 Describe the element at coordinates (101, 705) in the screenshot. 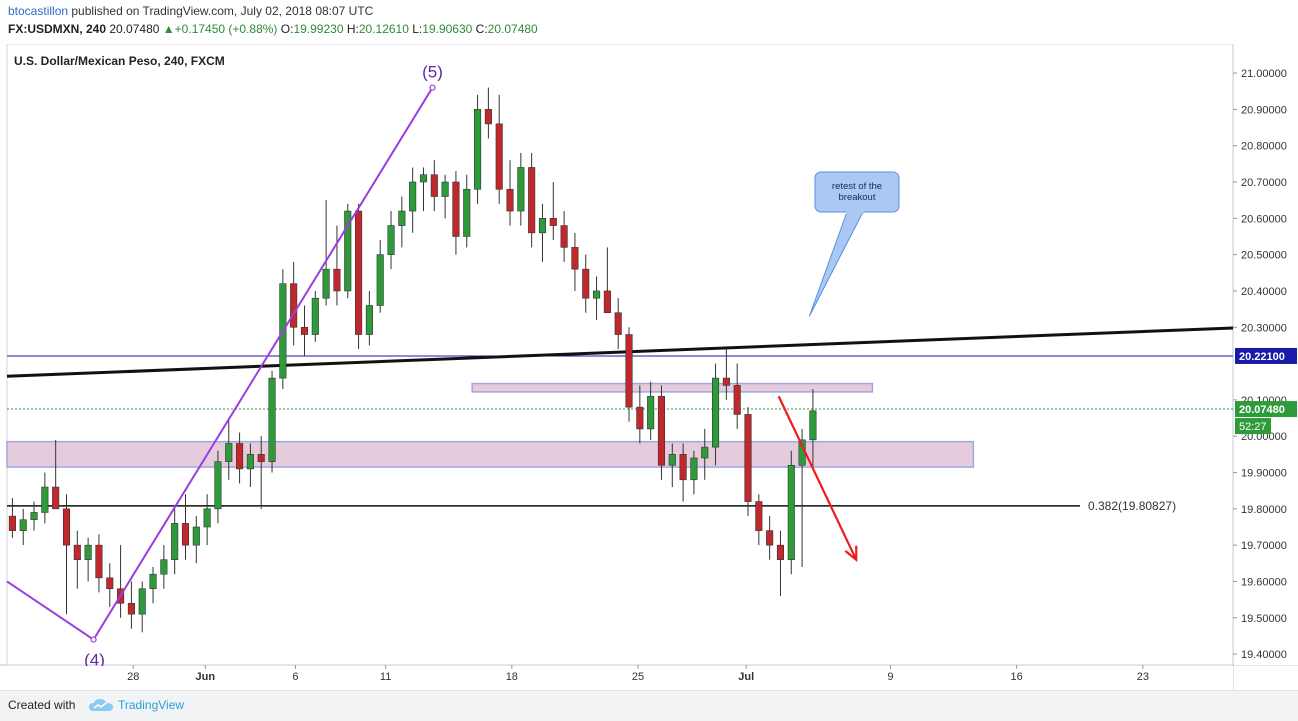

I see `tradingview-cloud-icon` at that location.